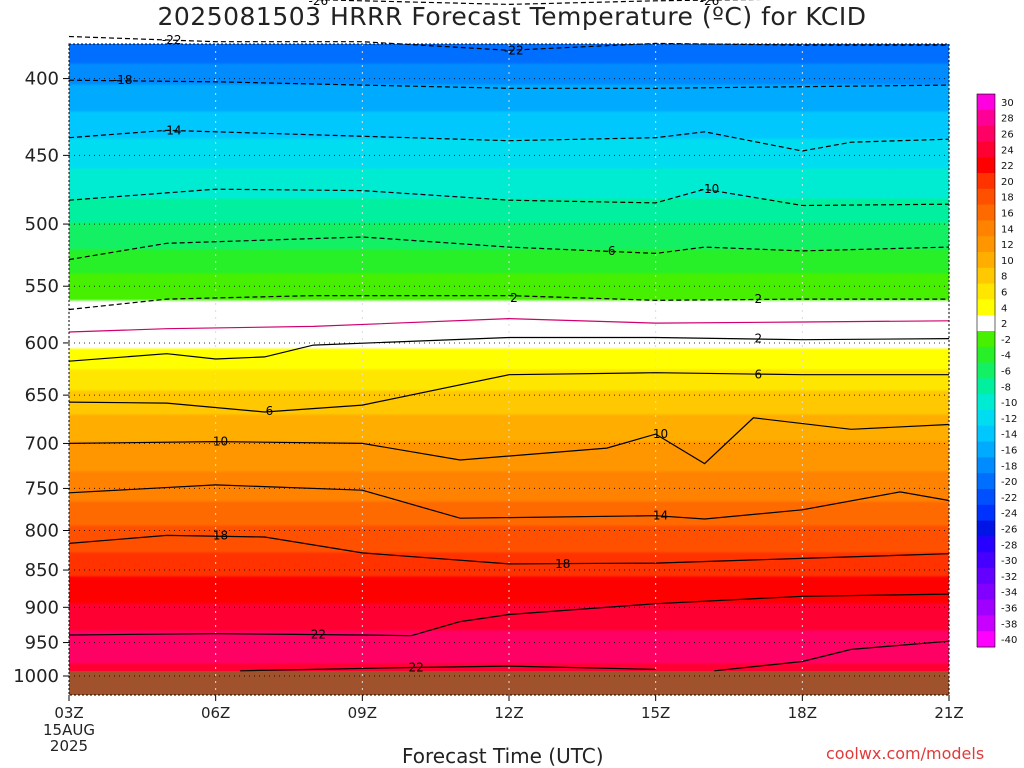 The image size is (1024, 768). I want to click on y-tick-label: 450, so click(42, 155).